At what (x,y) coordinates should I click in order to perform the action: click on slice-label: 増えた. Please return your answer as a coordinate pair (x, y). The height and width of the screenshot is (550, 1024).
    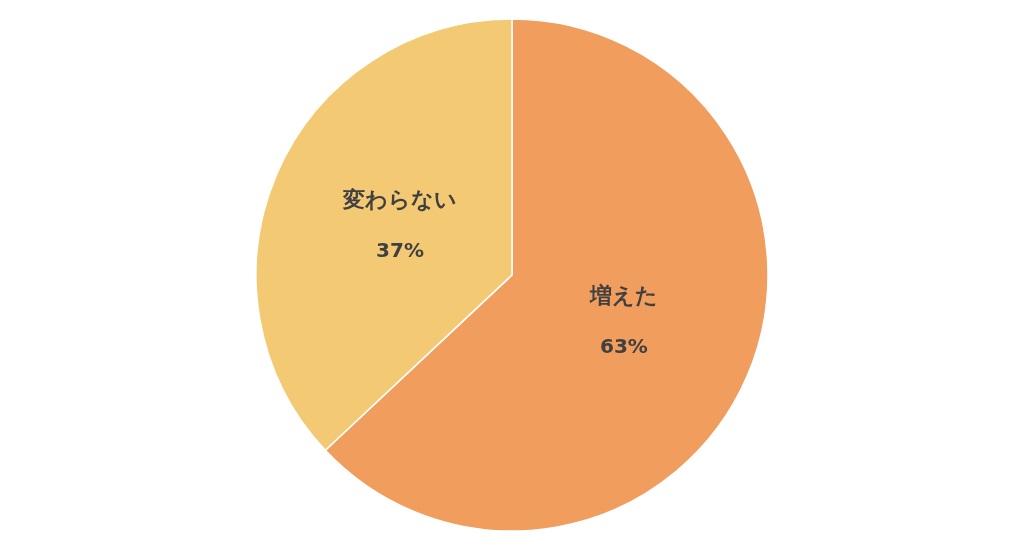
    Looking at the image, I should click on (623, 296).